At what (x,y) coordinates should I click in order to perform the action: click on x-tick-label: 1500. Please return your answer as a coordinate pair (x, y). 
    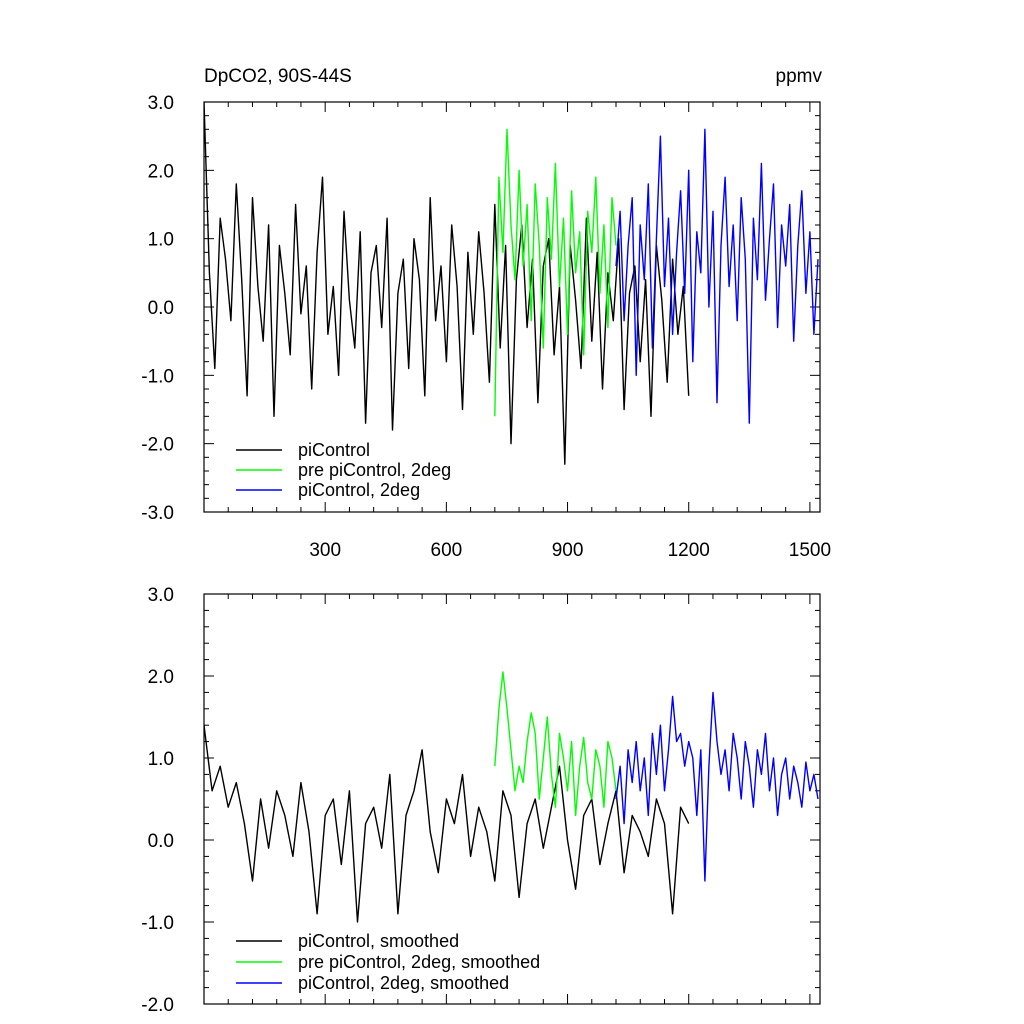
    Looking at the image, I should click on (810, 550).